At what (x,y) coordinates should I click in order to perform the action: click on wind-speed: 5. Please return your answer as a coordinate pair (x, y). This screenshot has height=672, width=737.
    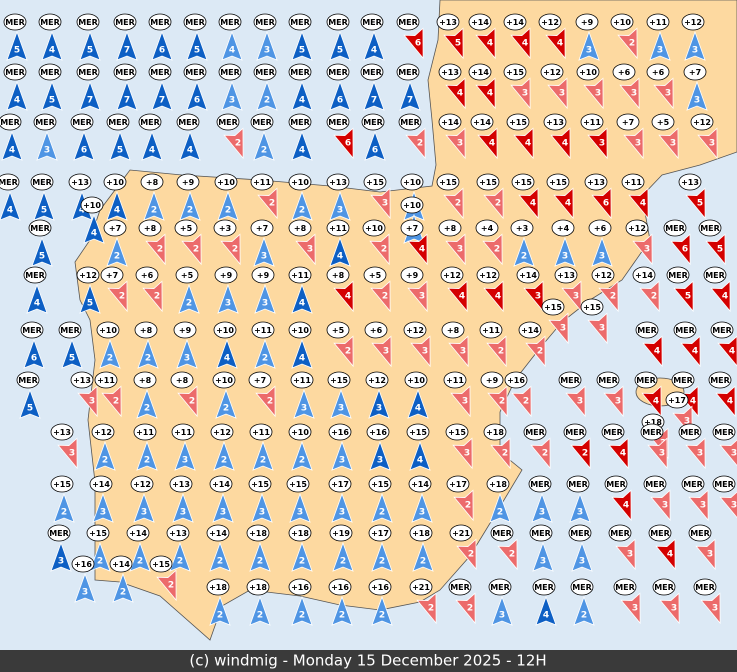
    Looking at the image, I should click on (340, 51).